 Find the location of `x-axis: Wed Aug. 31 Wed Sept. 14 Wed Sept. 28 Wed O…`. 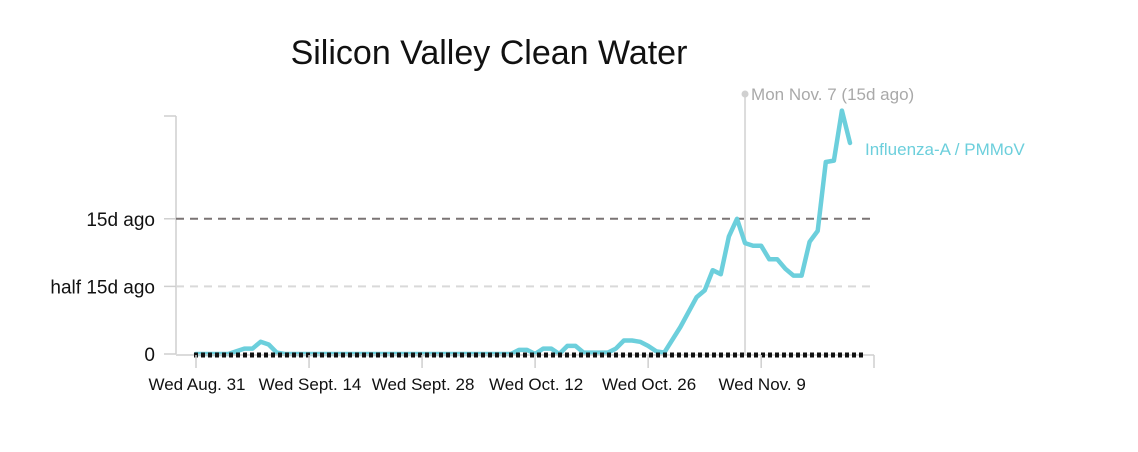

x-axis: Wed Aug. 31 Wed Sept. 14 Wed Sept. 28 Wed O… is located at coordinates (477, 374).